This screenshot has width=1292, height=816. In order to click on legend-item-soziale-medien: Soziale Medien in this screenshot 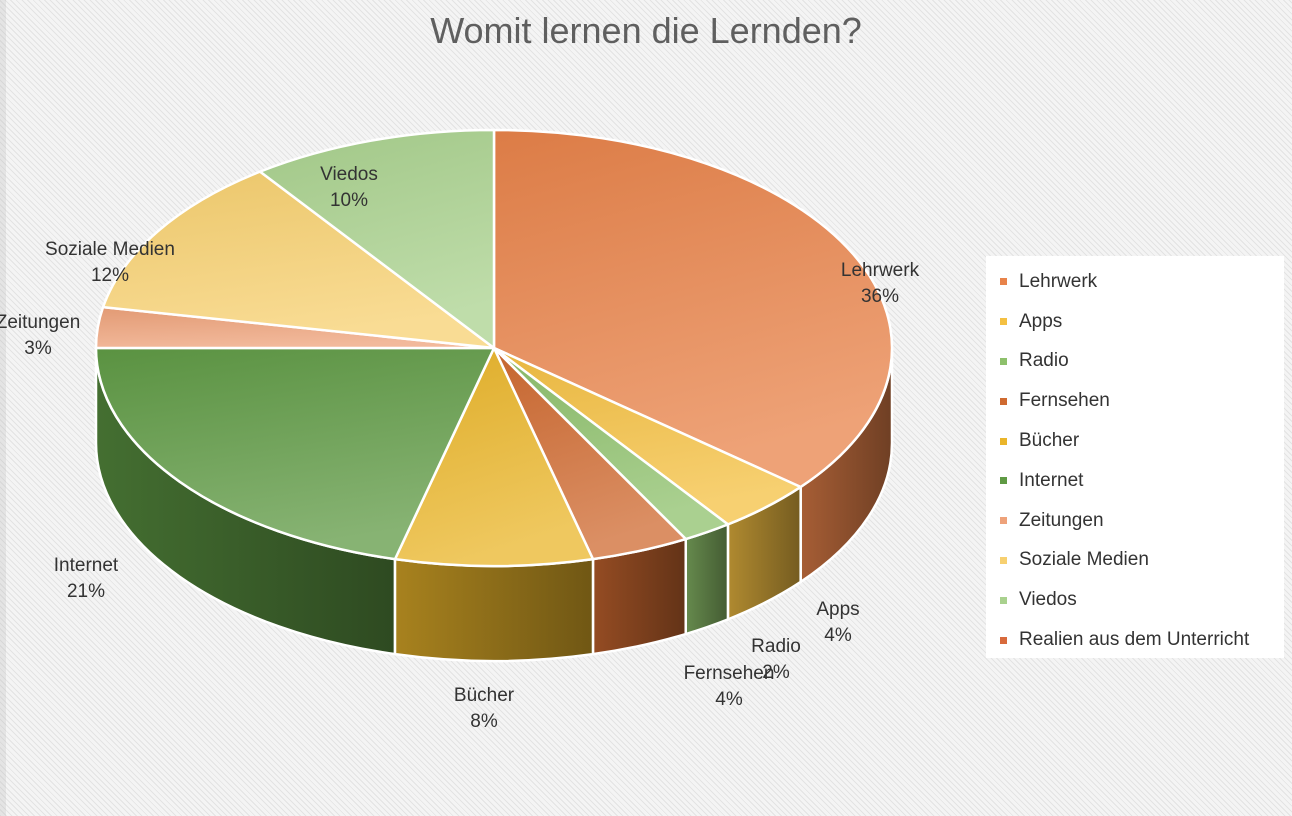, I will do `click(1135, 561)`.